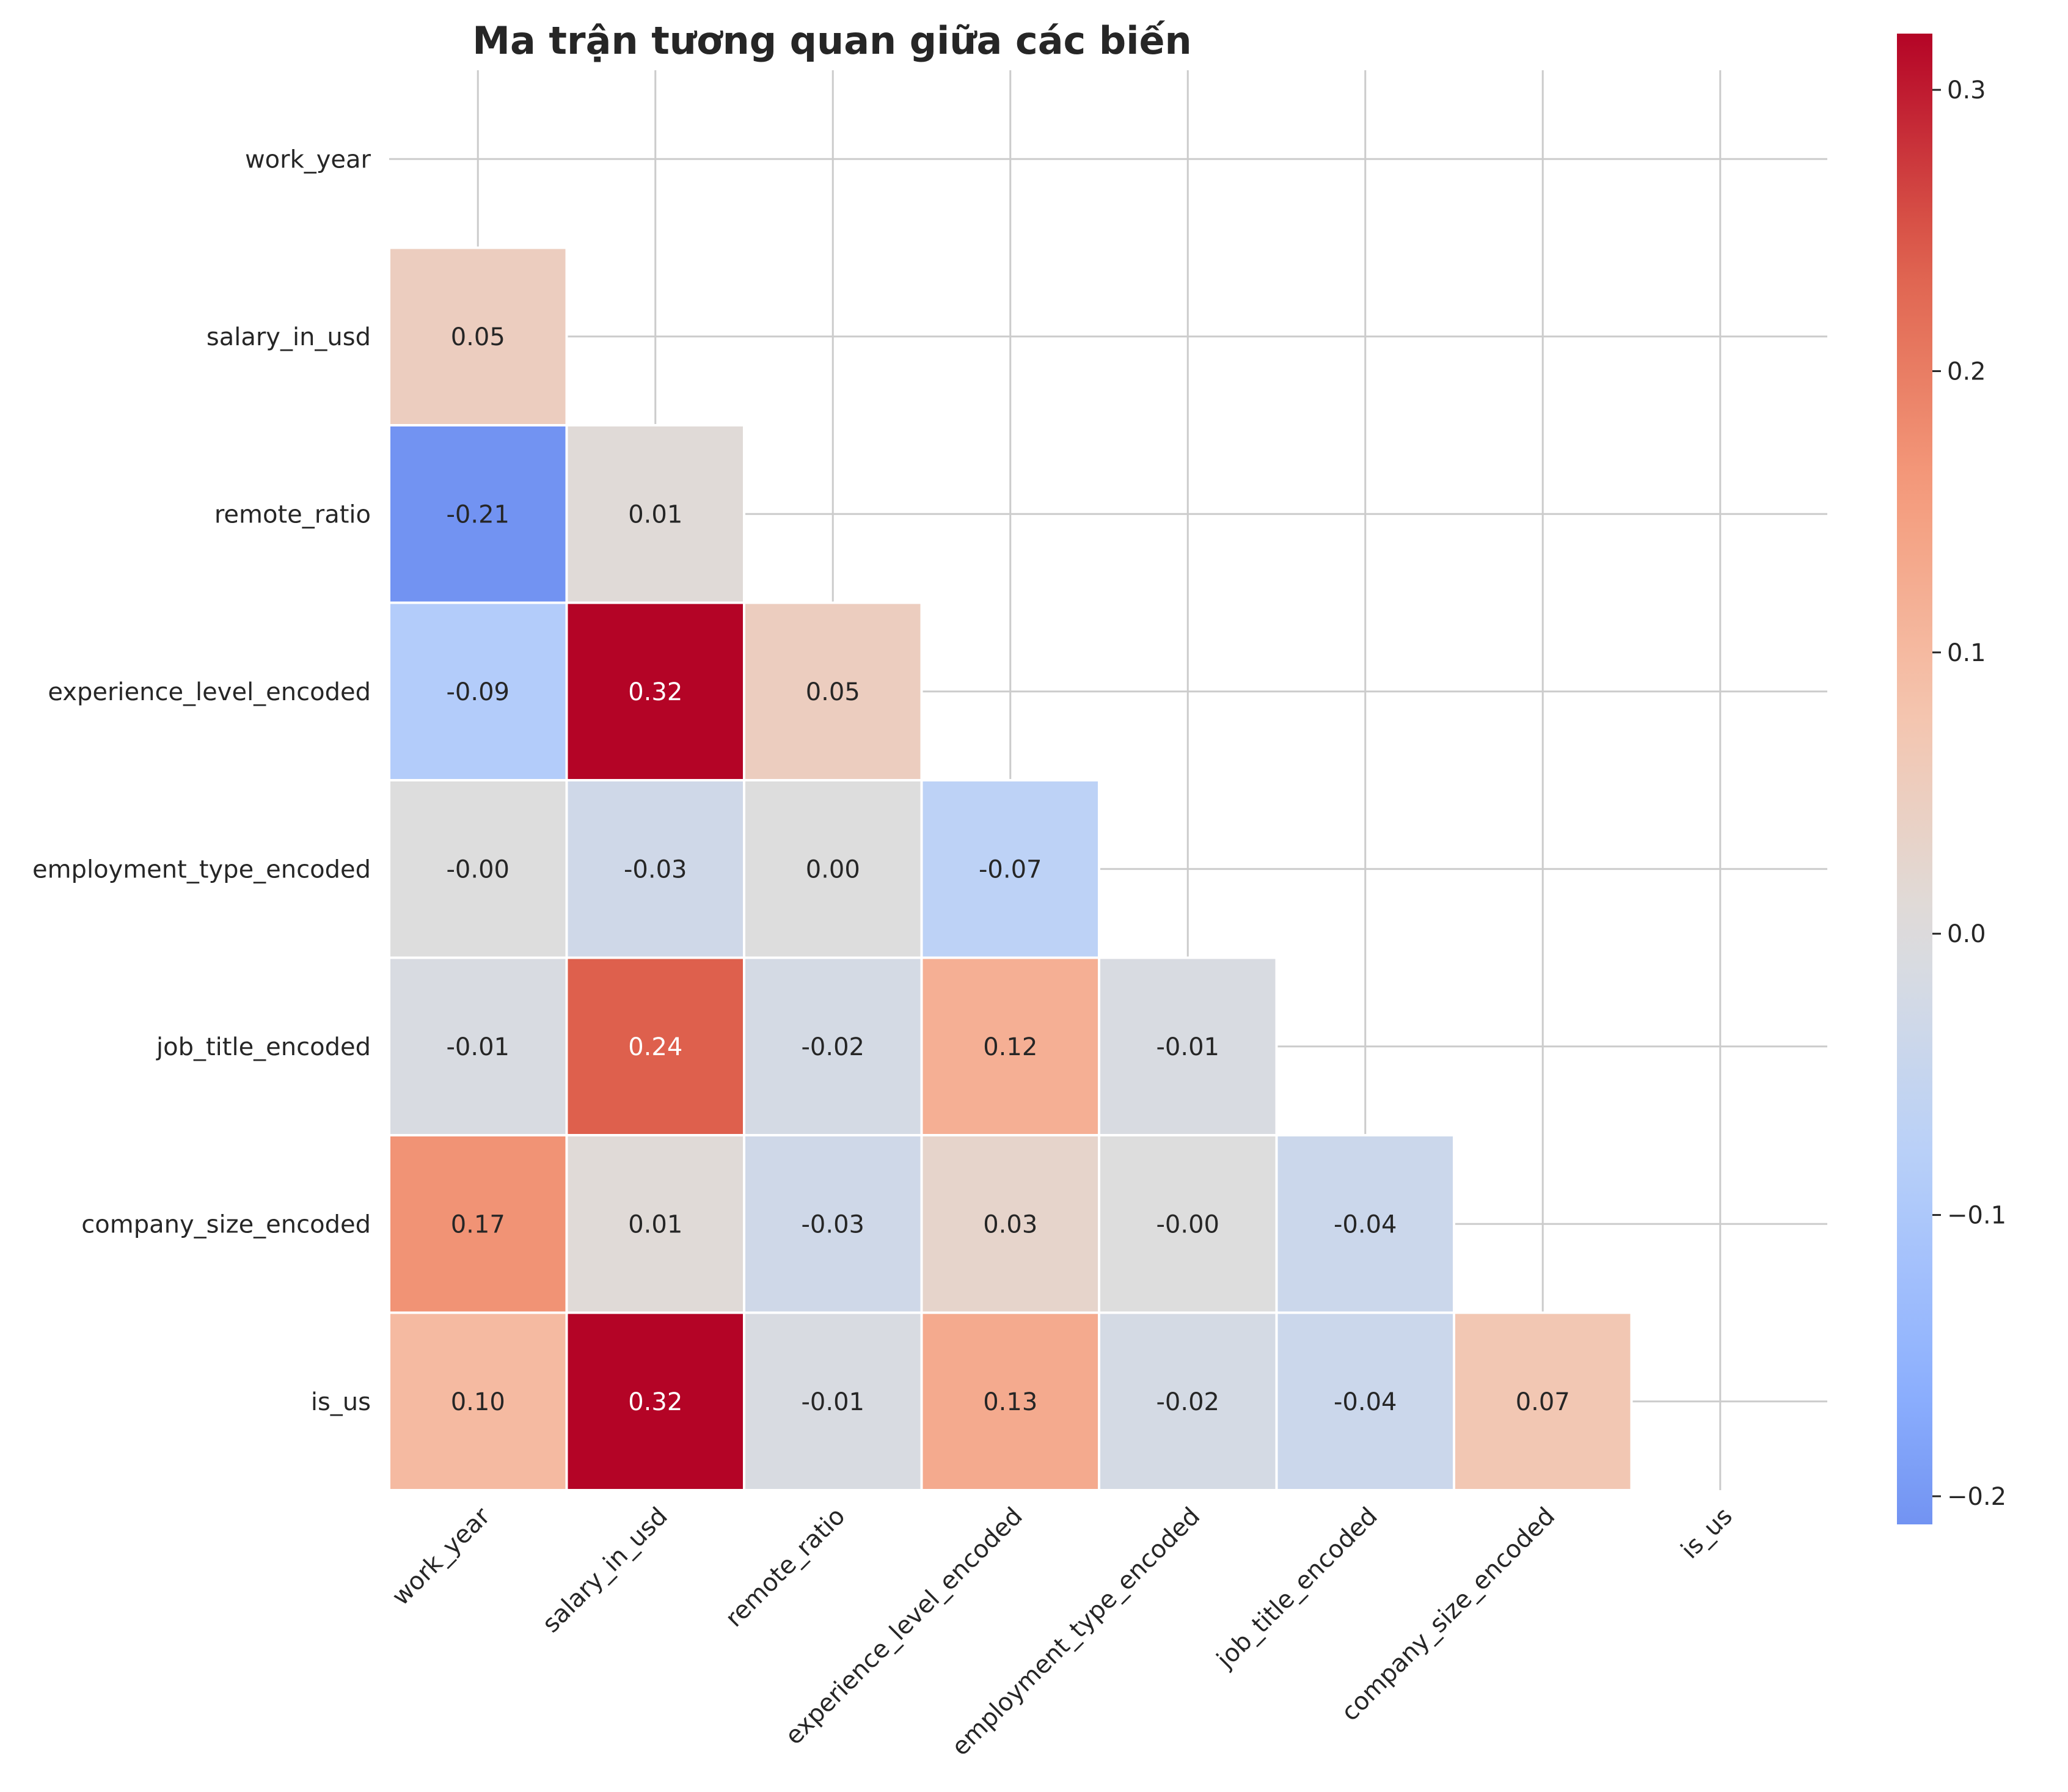 This screenshot has height=1792, width=2068. I want to click on cell-value-label: 0.17, so click(478, 1224).